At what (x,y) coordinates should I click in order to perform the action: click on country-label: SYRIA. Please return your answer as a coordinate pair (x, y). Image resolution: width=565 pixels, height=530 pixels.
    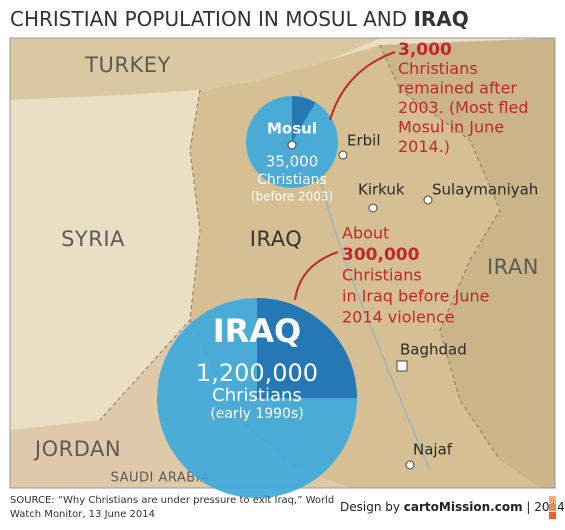
    Looking at the image, I should click on (93, 239).